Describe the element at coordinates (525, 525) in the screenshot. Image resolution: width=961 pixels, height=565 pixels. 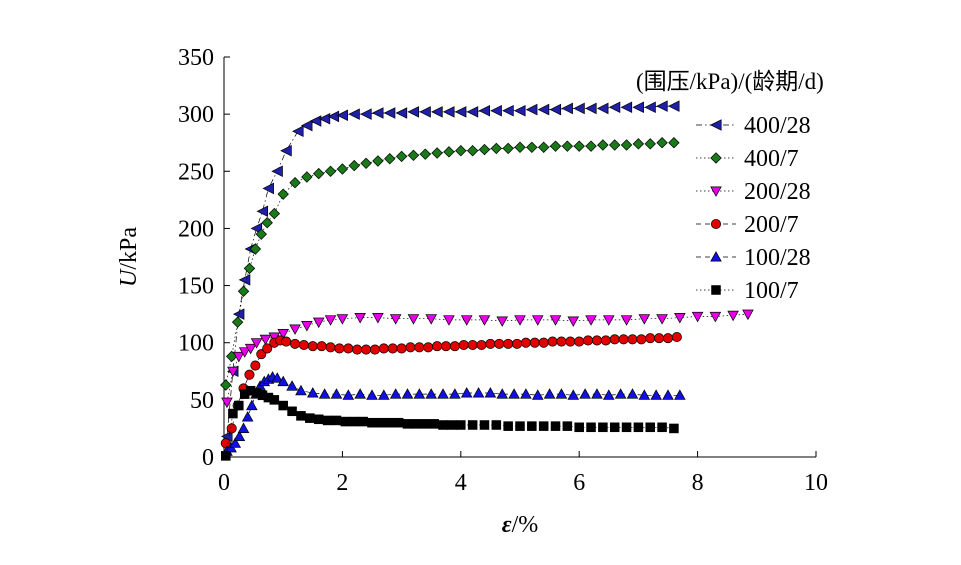
I see `x-axis-unit: /%` at that location.